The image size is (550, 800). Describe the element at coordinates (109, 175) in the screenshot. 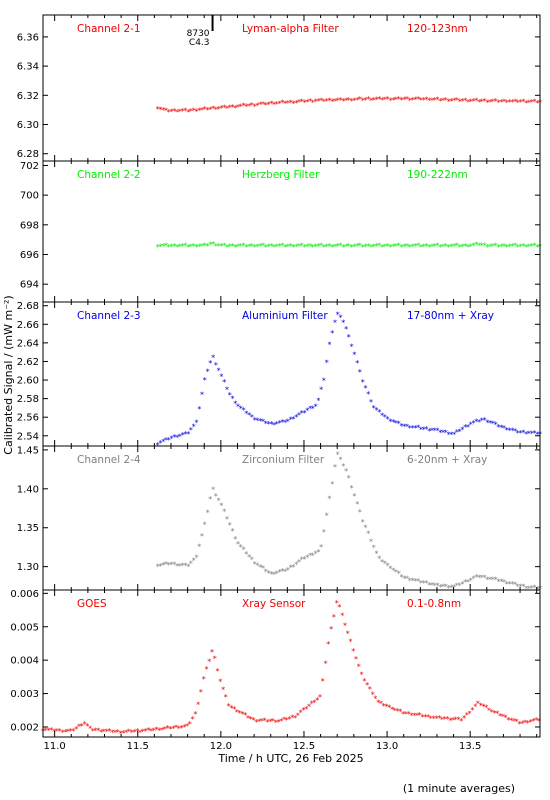

I see `panel-channel-label: Channel 2-2` at that location.